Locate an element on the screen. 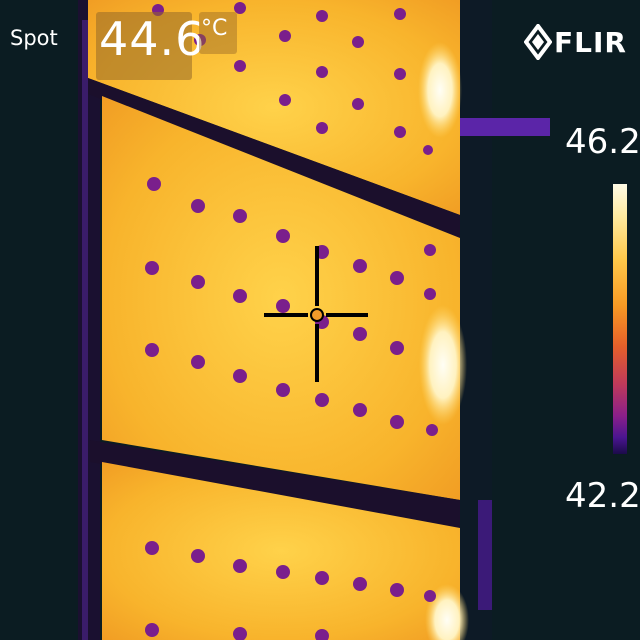 The width and height of the screenshot is (640, 640). unit-background is located at coordinates (218, 33).